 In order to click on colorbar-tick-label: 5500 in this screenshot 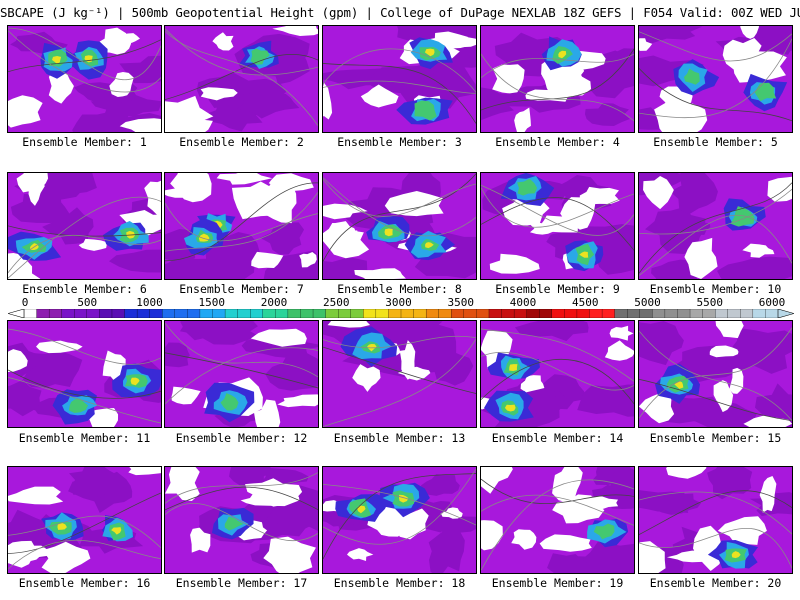, I will do `click(710, 302)`.